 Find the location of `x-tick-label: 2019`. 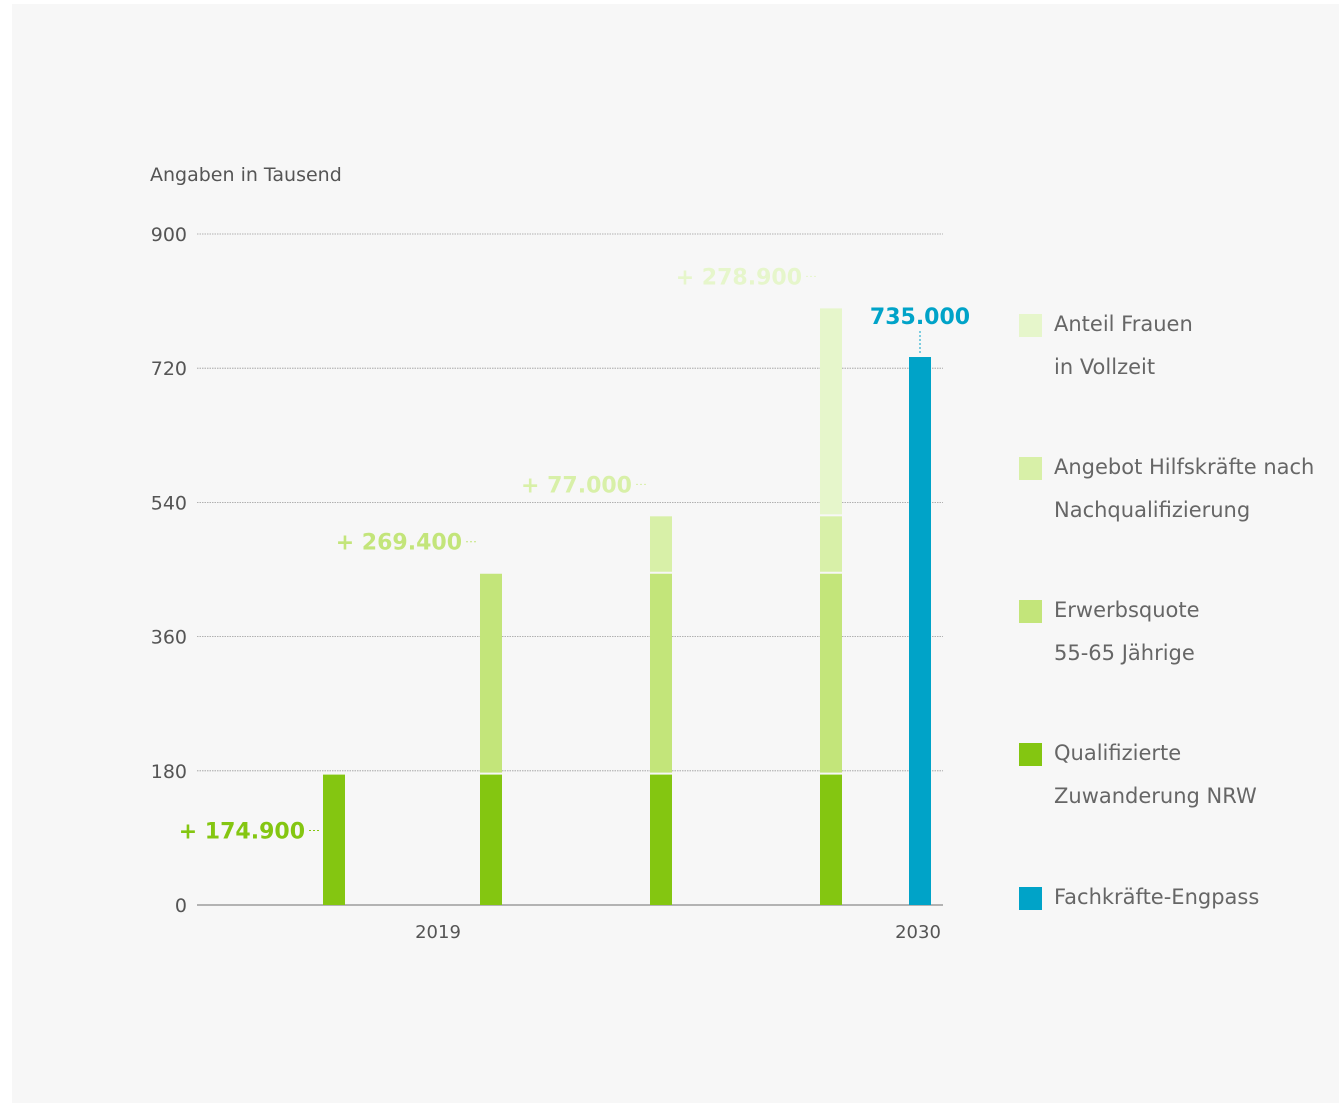

x-tick-label: 2019 is located at coordinates (438, 932).